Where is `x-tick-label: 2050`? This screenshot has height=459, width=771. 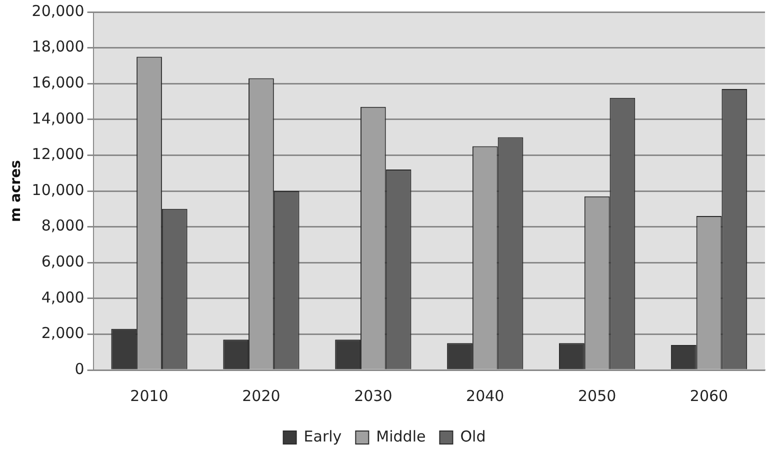 x-tick-label: 2050 is located at coordinates (597, 395).